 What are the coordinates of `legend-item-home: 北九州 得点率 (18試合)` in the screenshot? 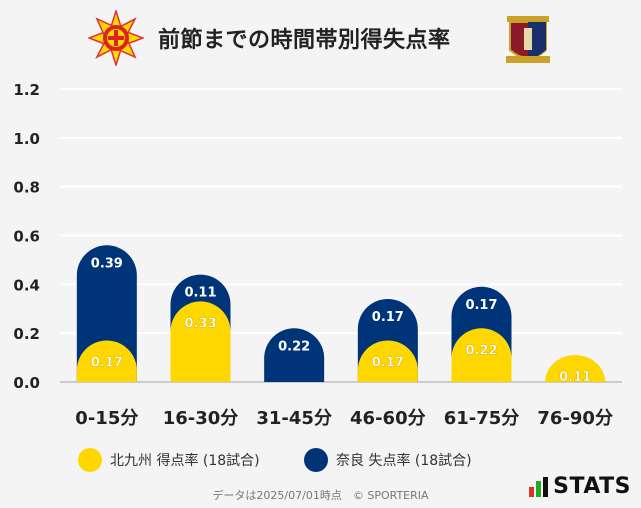 It's located at (169, 460).